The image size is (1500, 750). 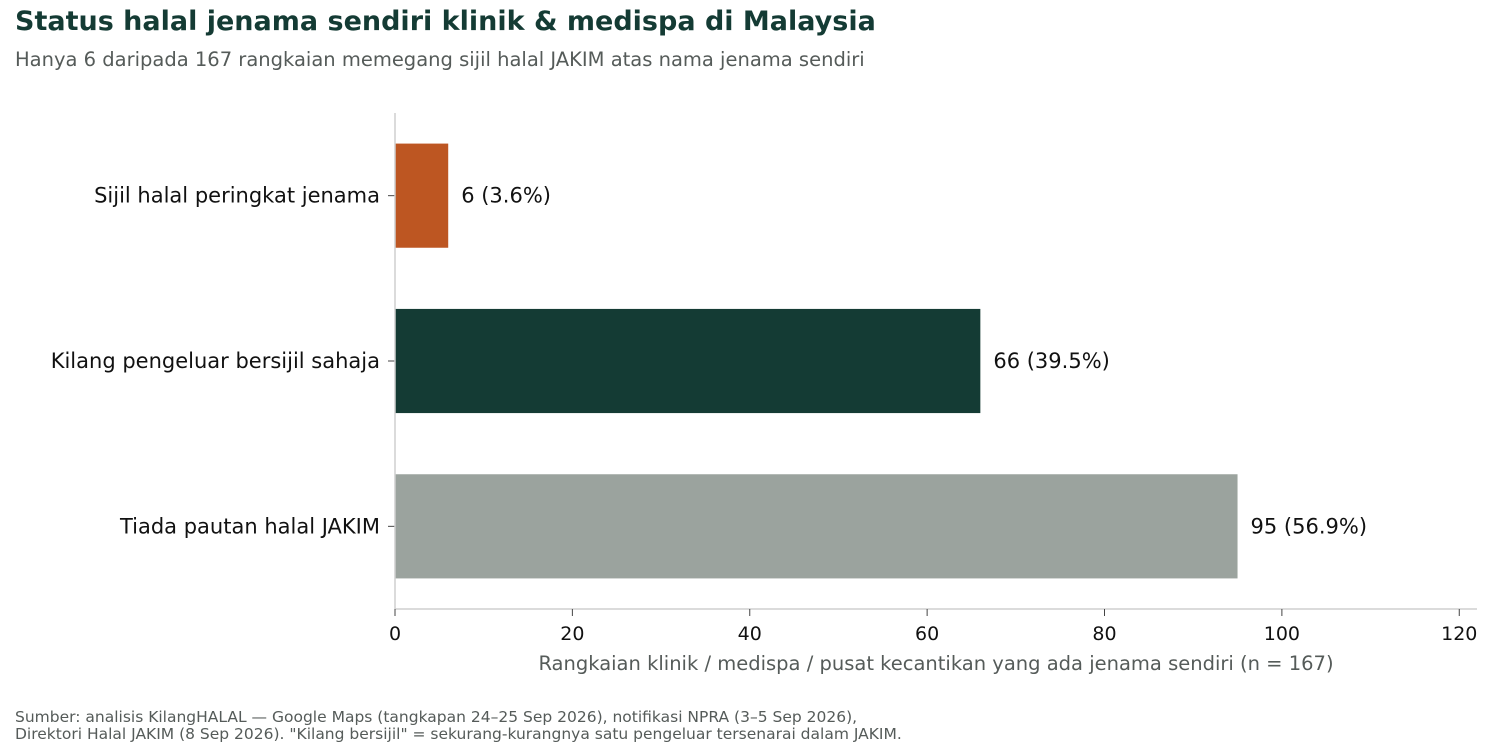 I want to click on x-tick-label: 0, so click(x=395, y=634).